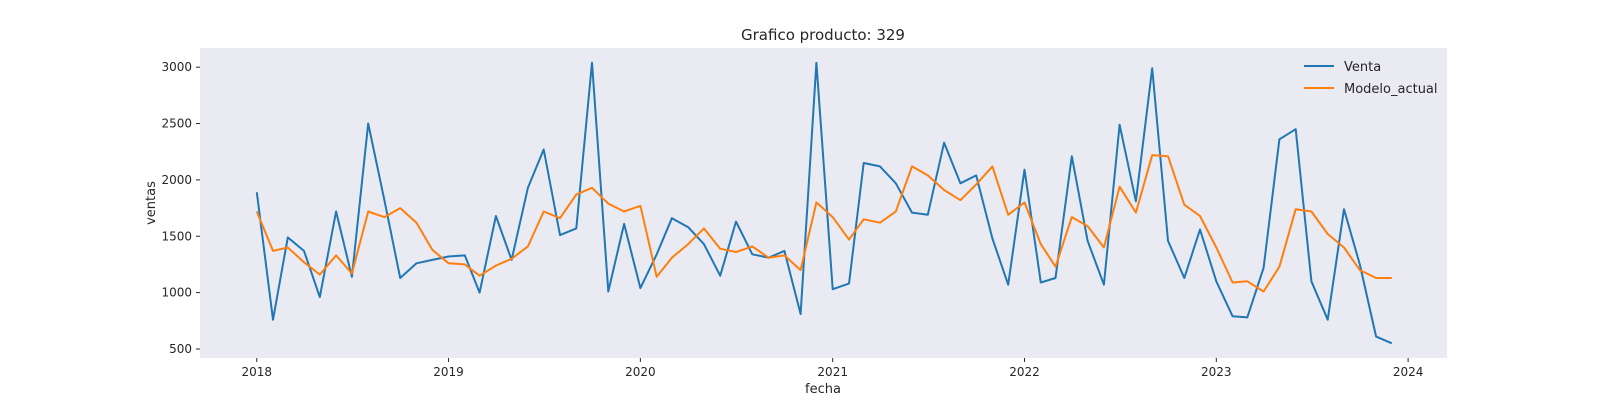 Image resolution: width=1600 pixels, height=400 pixels. I want to click on x-tick-label: 2023, so click(1216, 372).